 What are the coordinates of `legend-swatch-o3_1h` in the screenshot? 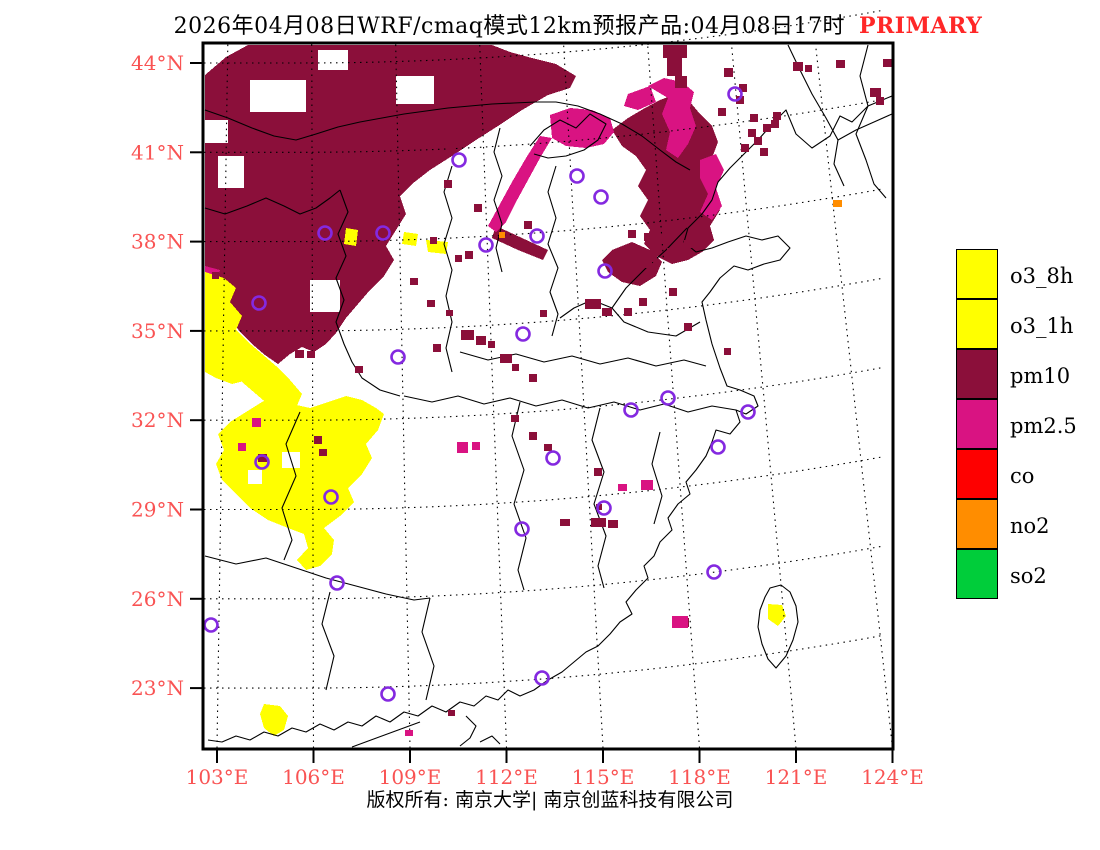 It's located at (977, 323).